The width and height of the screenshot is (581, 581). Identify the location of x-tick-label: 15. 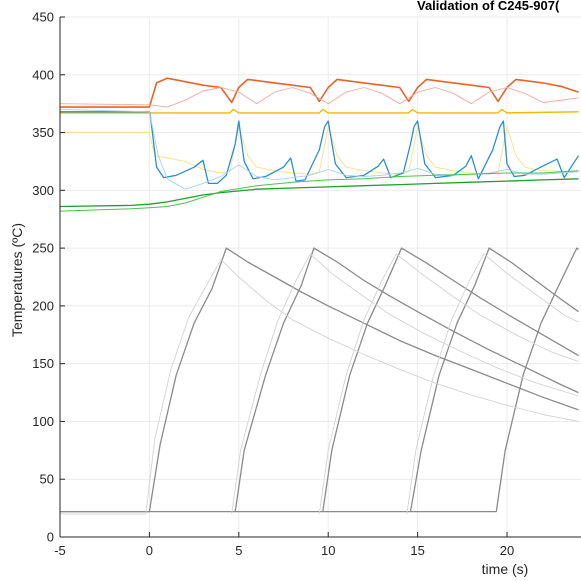
(417, 550).